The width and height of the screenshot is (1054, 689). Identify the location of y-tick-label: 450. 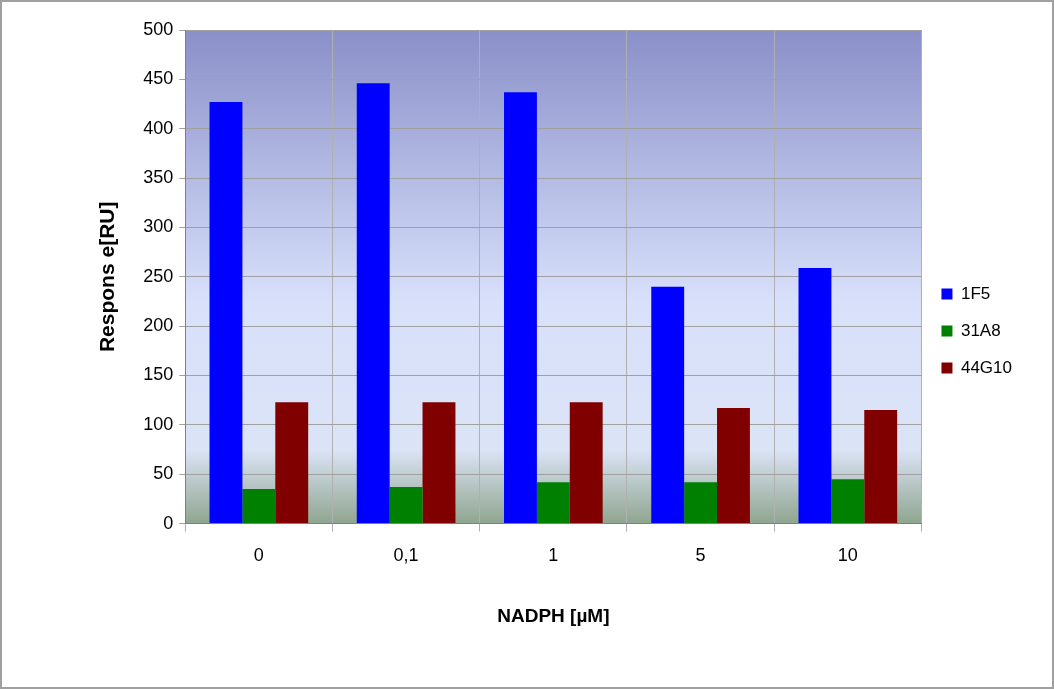
(158, 78).